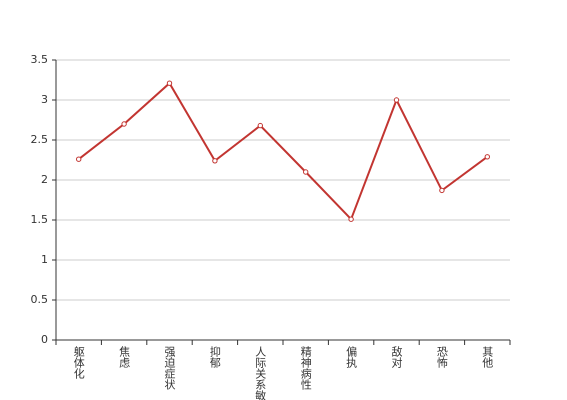  I want to click on x-tick-label: 人际关系敏感, so click(260, 373).